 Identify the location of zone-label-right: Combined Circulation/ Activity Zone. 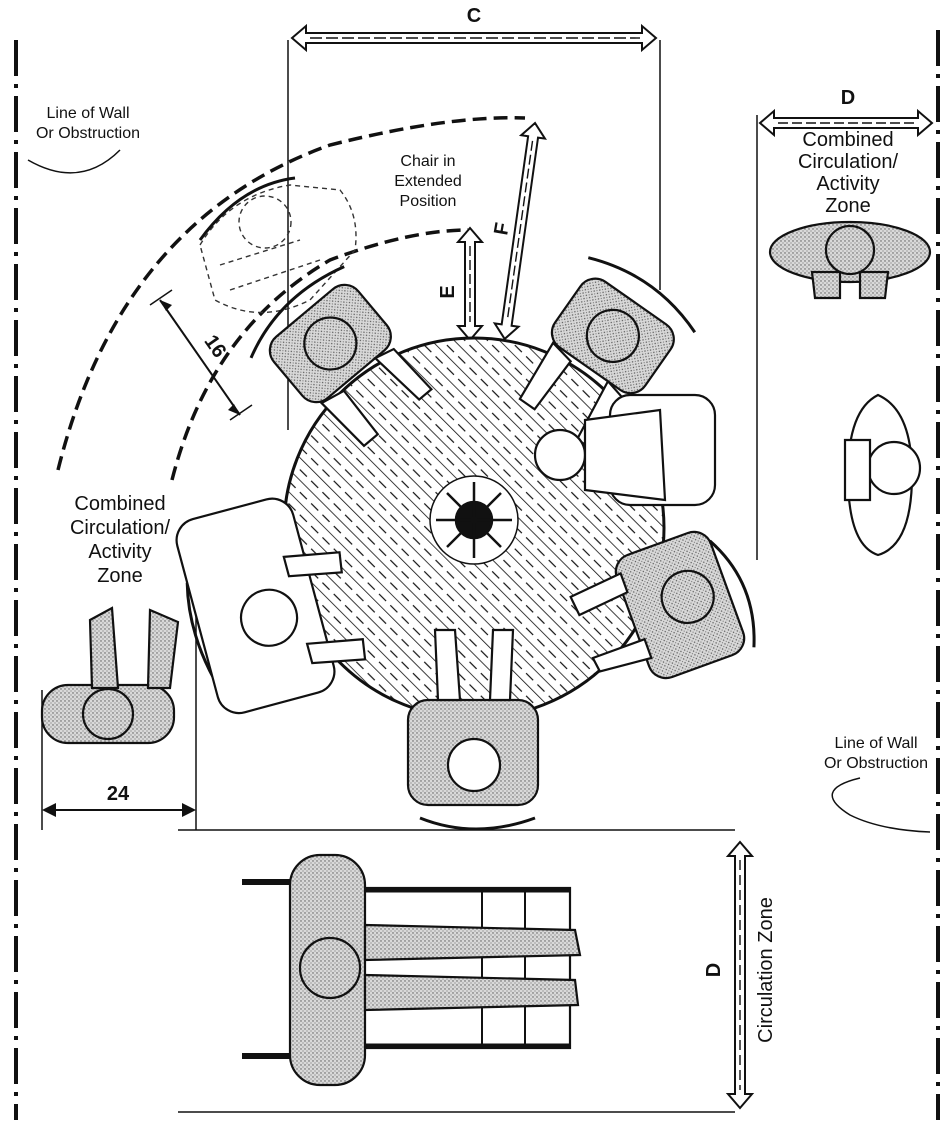
(848, 173).